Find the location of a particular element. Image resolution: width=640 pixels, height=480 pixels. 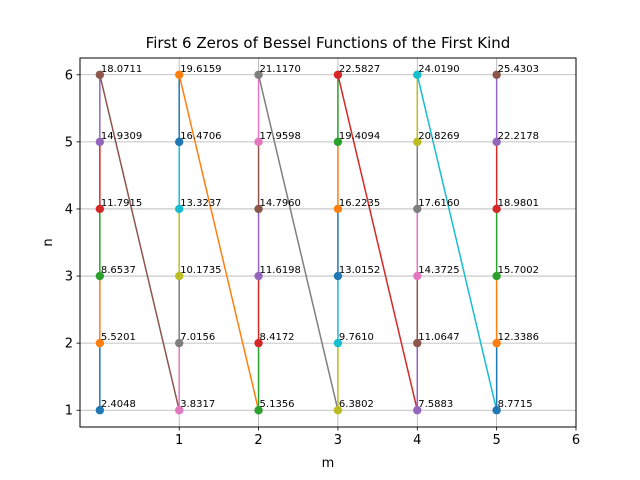

x-tick-label: 2 is located at coordinates (258, 440).